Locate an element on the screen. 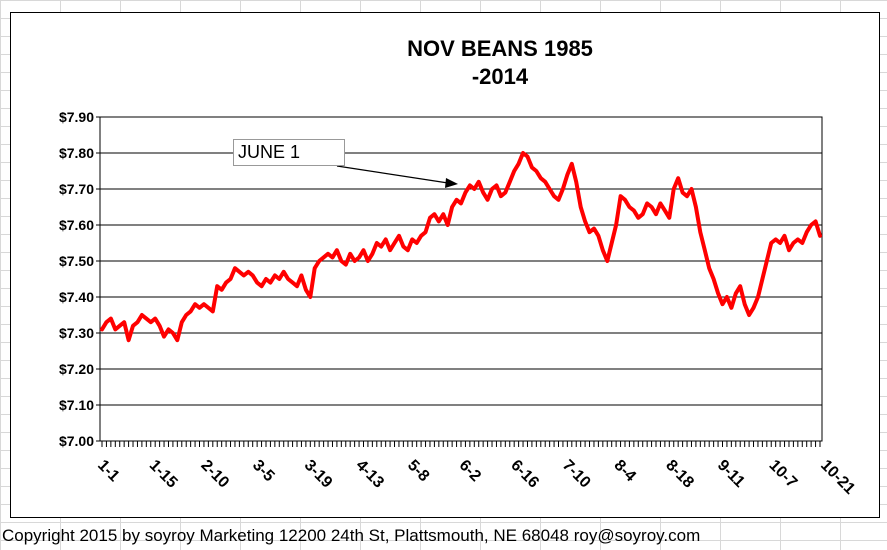 The height and width of the screenshot is (550, 887). y-tick-label: $7.50 is located at coordinates (76, 261).